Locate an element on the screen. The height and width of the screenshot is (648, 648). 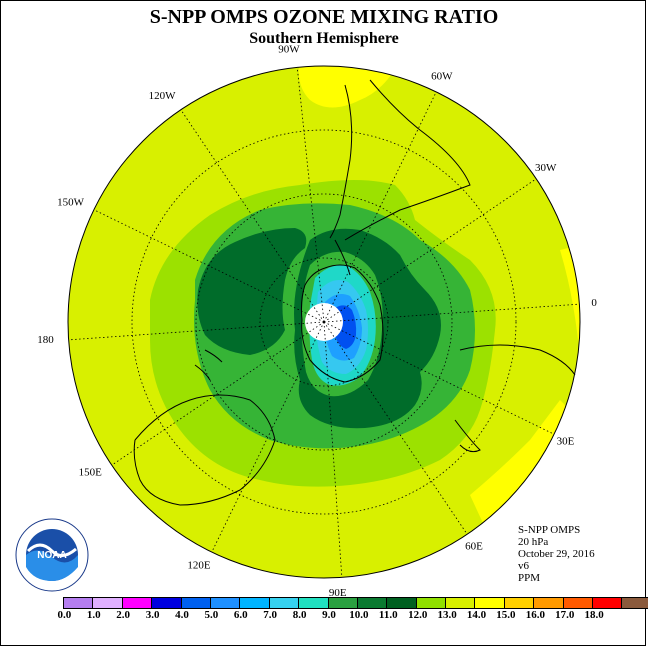
info-instrument: S-NPP OMPS is located at coordinates (549, 530).